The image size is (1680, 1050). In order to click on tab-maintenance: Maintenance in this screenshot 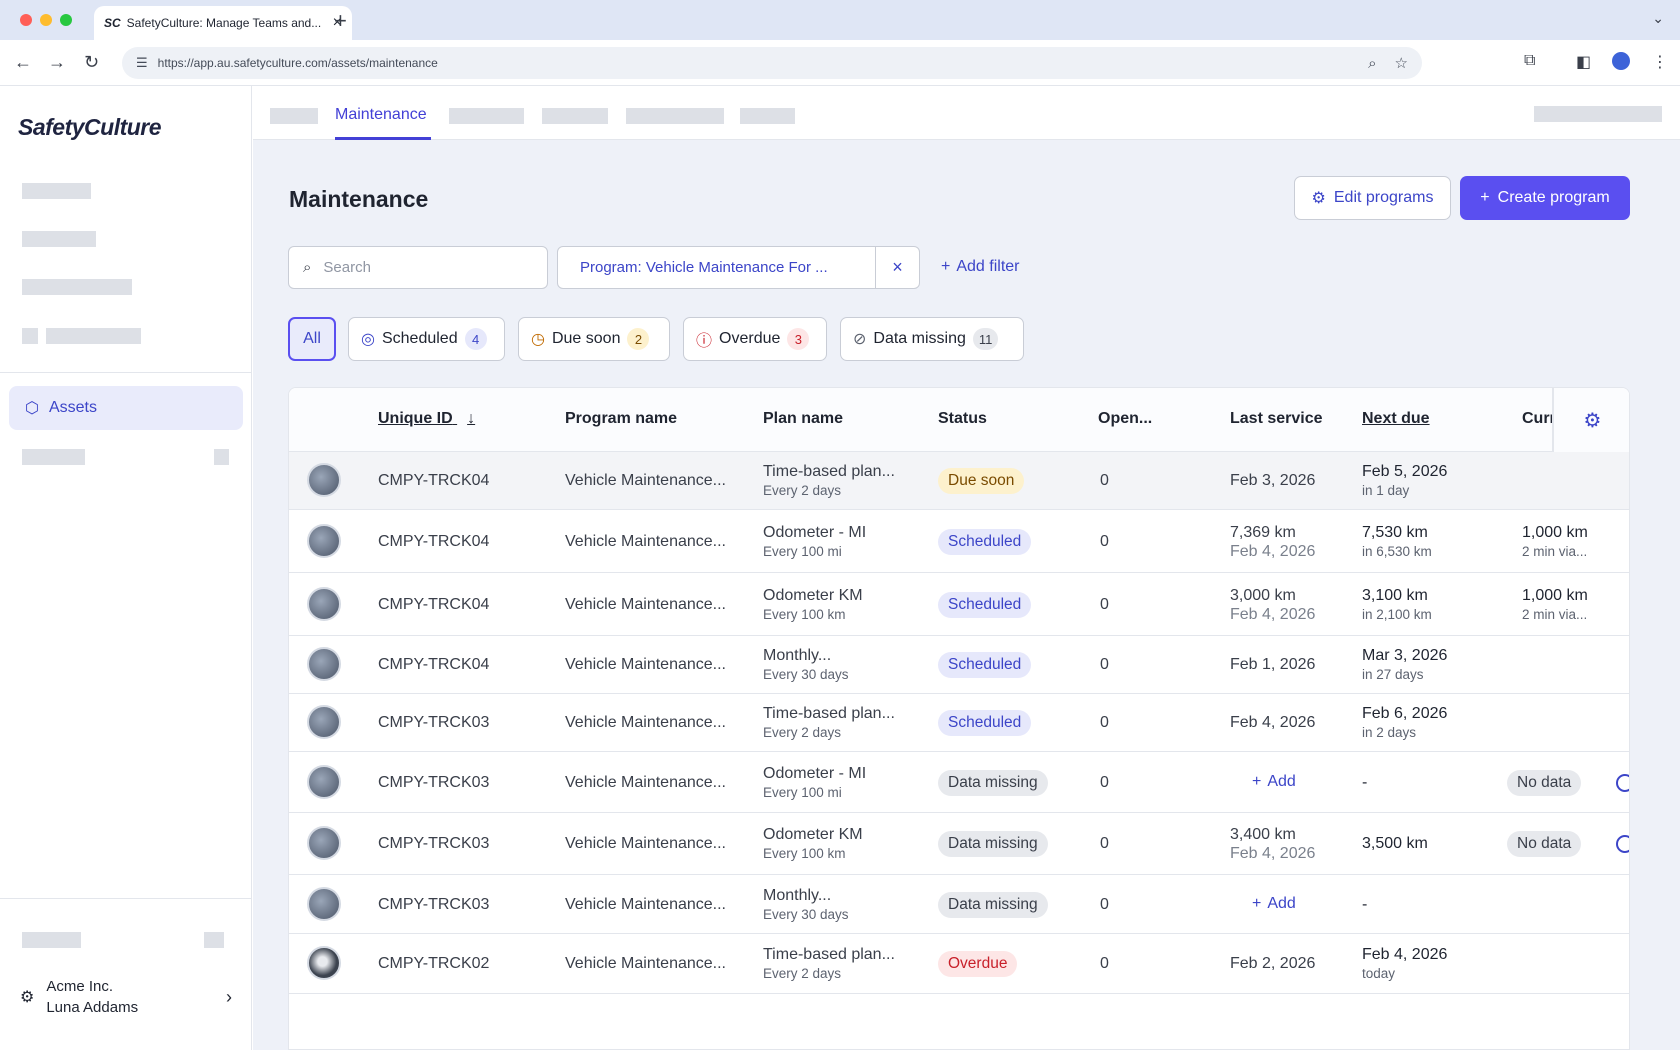, I will do `click(381, 114)`.